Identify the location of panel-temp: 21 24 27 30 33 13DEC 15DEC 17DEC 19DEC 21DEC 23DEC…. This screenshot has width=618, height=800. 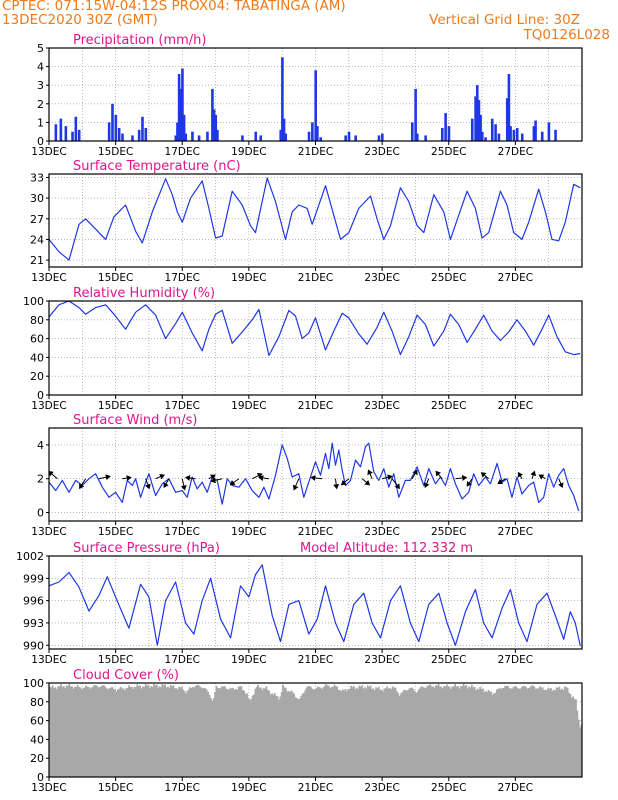
(306, 221).